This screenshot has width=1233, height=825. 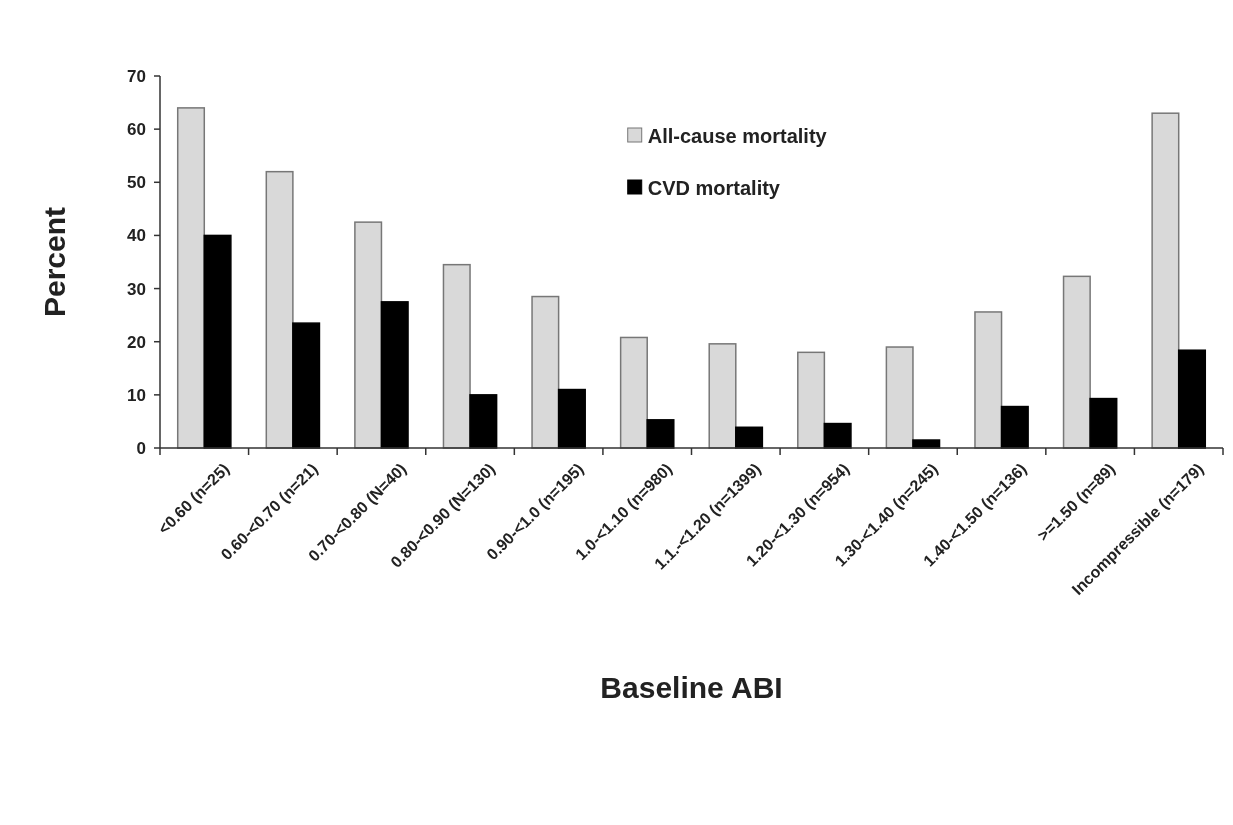 I want to click on y-tick-label: 70, so click(x=136, y=76).